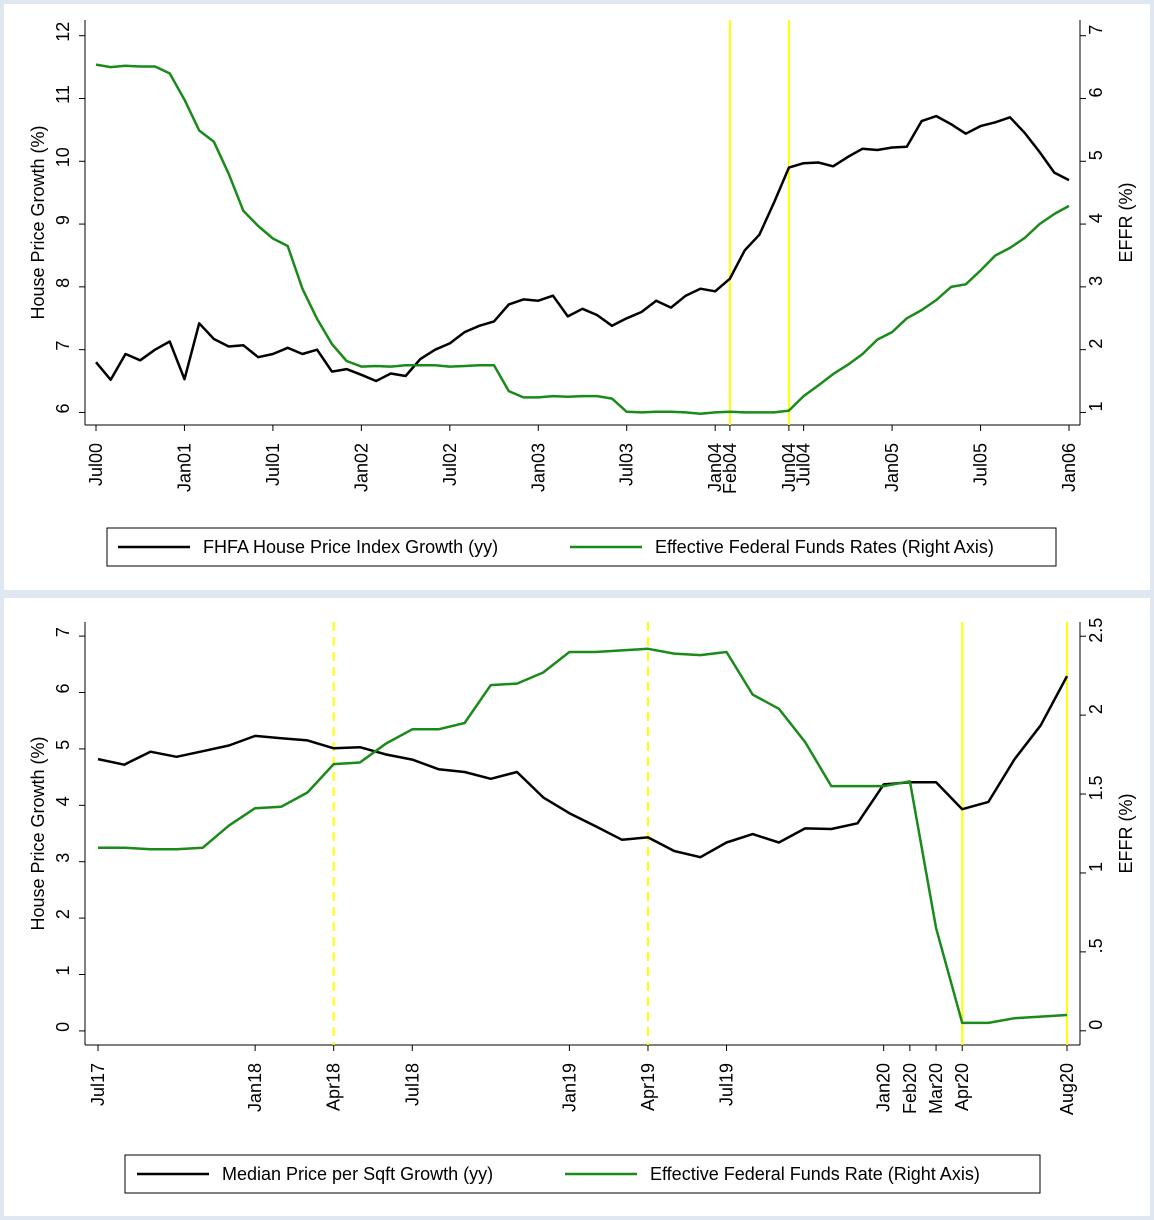  What do you see at coordinates (255, 1087) in the screenshot?
I see `x-tick-label: Jan18` at bounding box center [255, 1087].